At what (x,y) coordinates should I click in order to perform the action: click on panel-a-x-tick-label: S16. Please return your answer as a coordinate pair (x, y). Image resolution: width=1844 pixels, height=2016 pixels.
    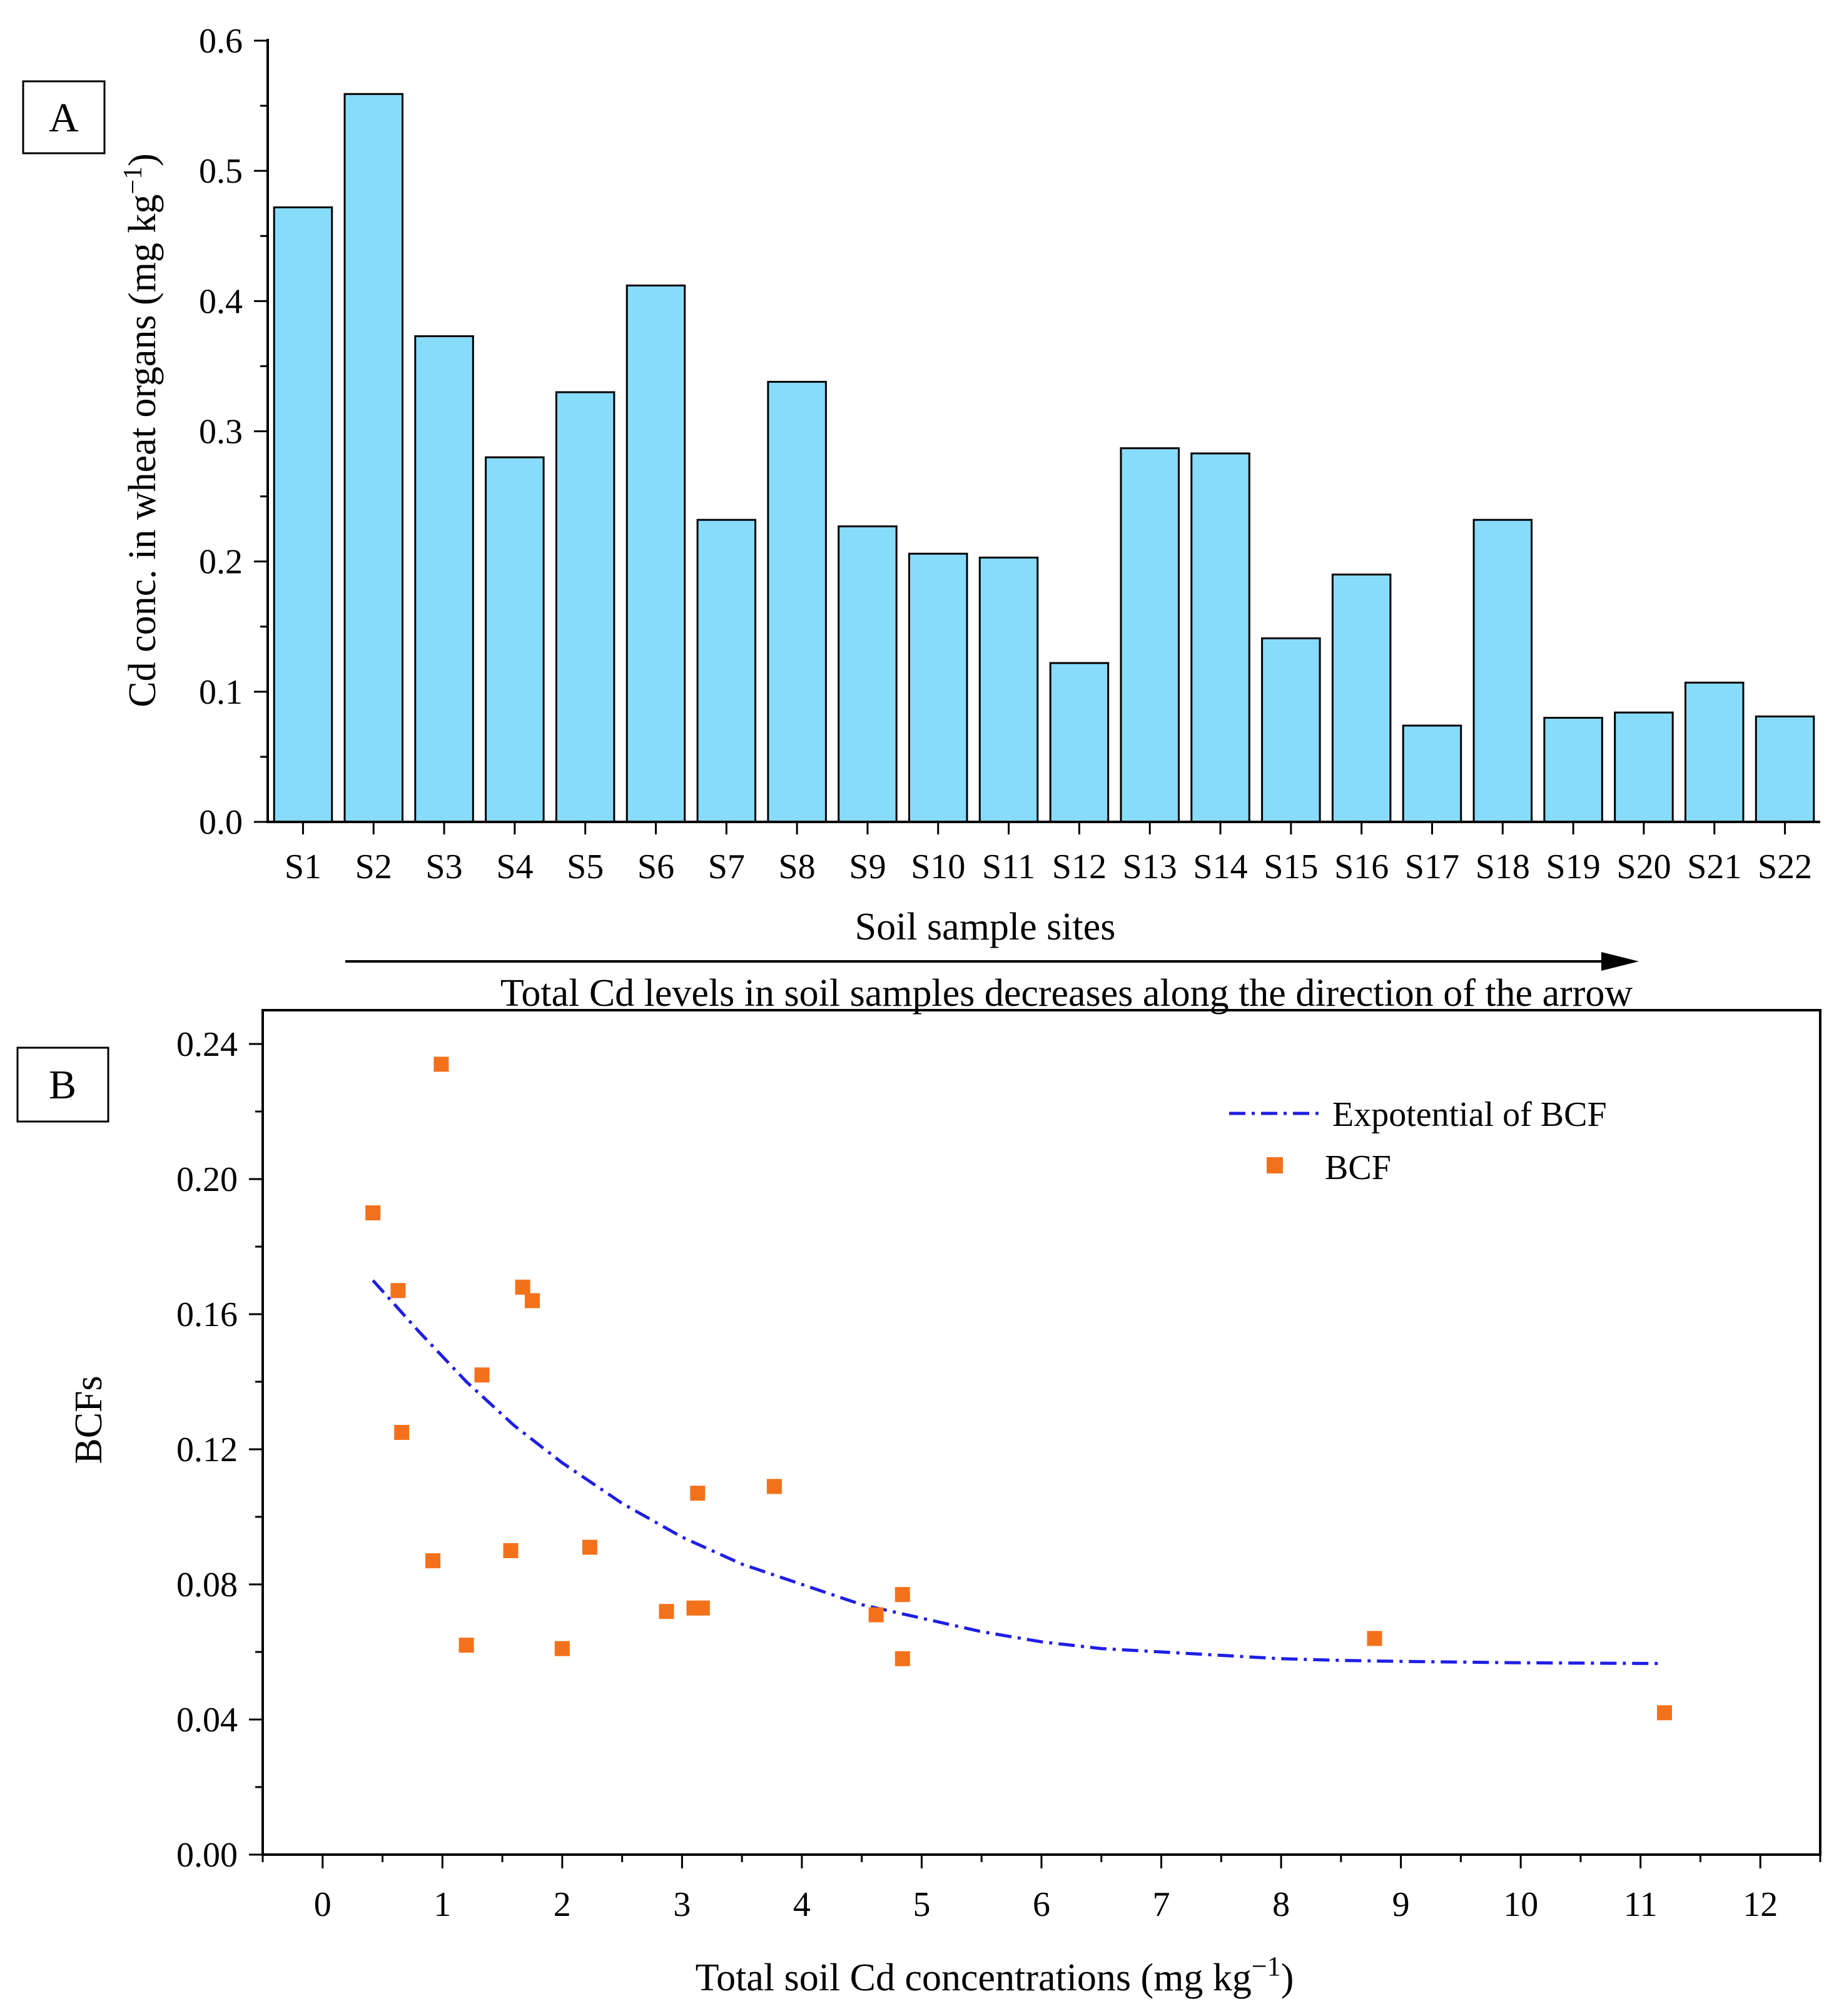
    Looking at the image, I should click on (1362, 867).